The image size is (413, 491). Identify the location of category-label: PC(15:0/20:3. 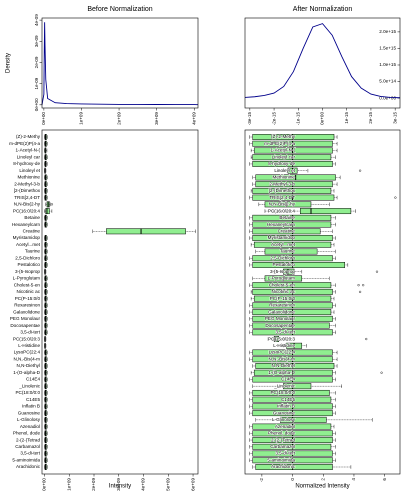
(27, 338).